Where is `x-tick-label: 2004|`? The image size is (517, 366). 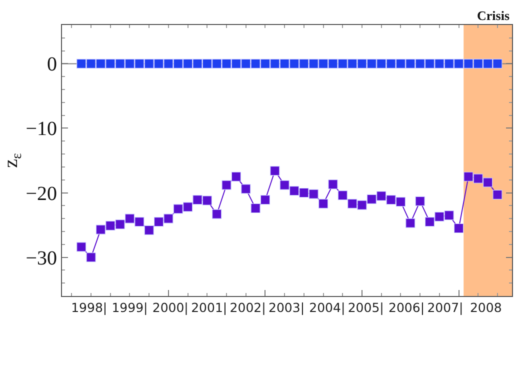 x-tick-label: 2004| is located at coordinates (327, 307).